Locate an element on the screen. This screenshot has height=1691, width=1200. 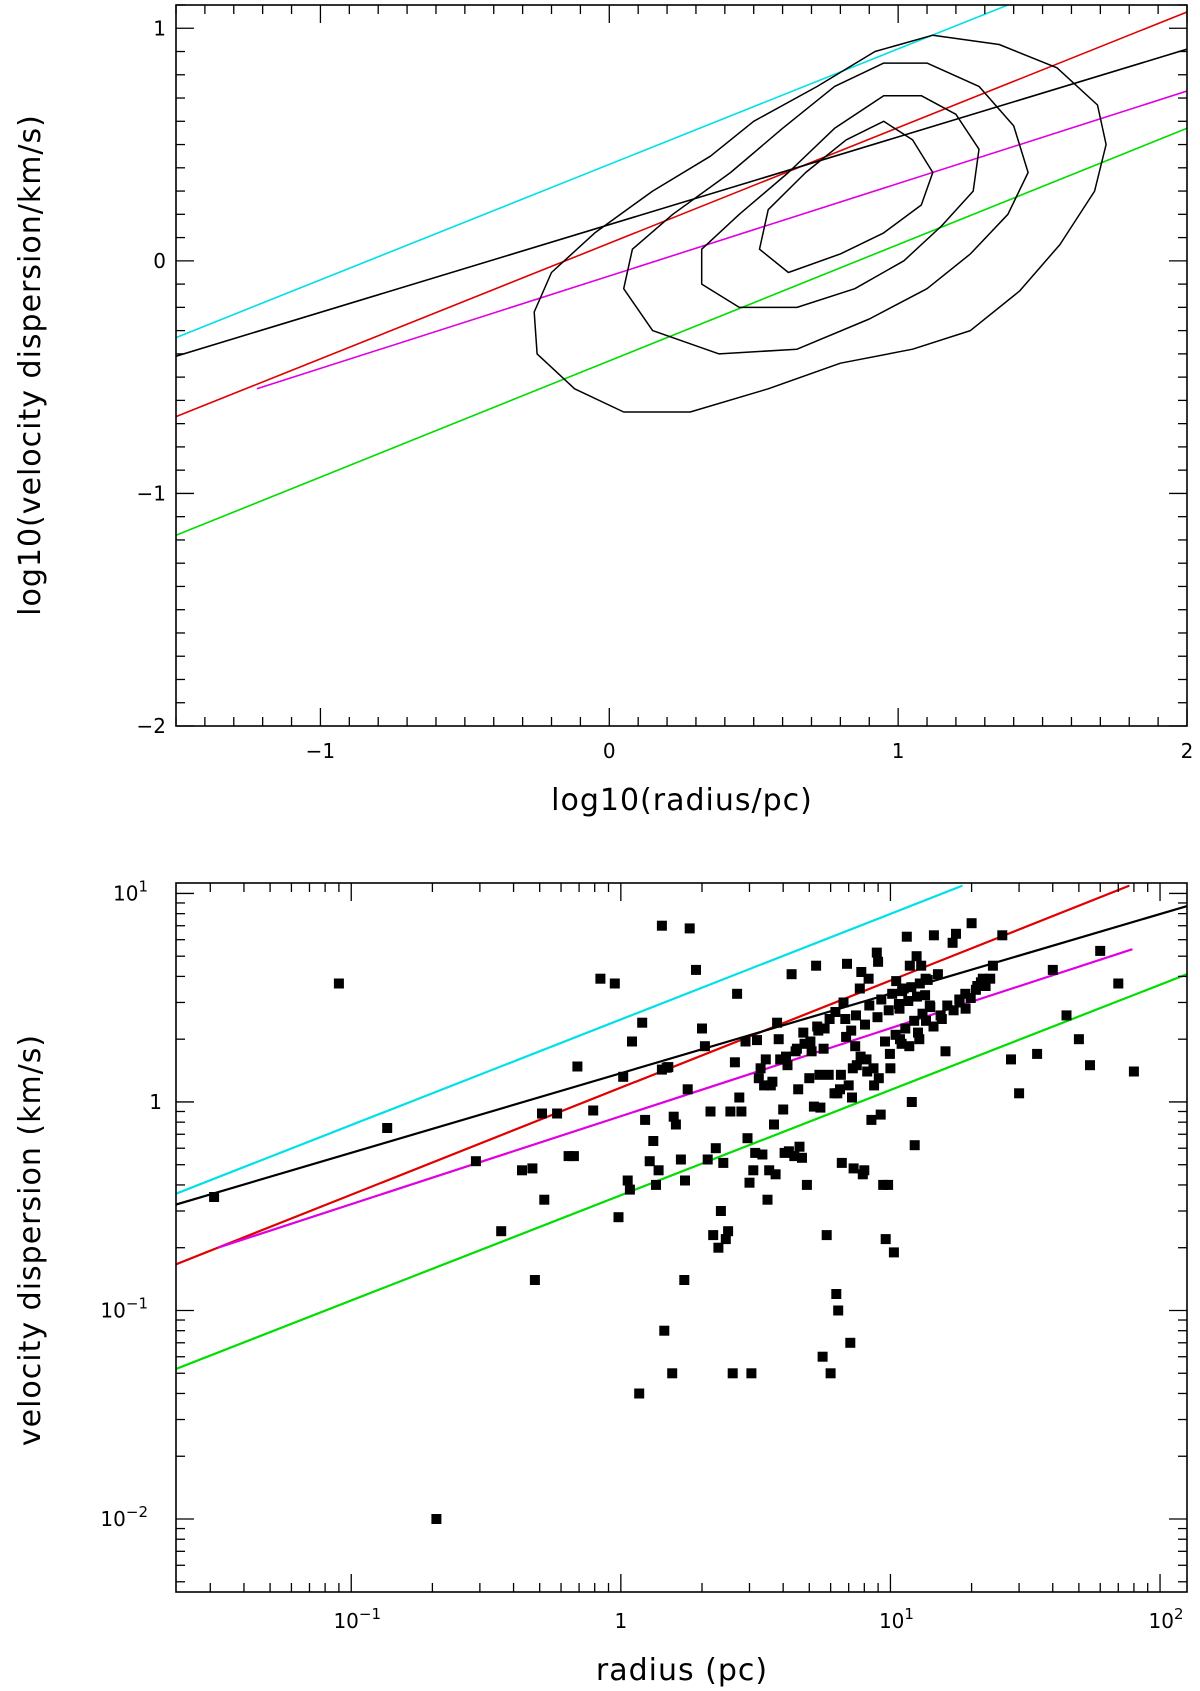
bottom-y-tick-label: 10−1 is located at coordinates (124, 1308).